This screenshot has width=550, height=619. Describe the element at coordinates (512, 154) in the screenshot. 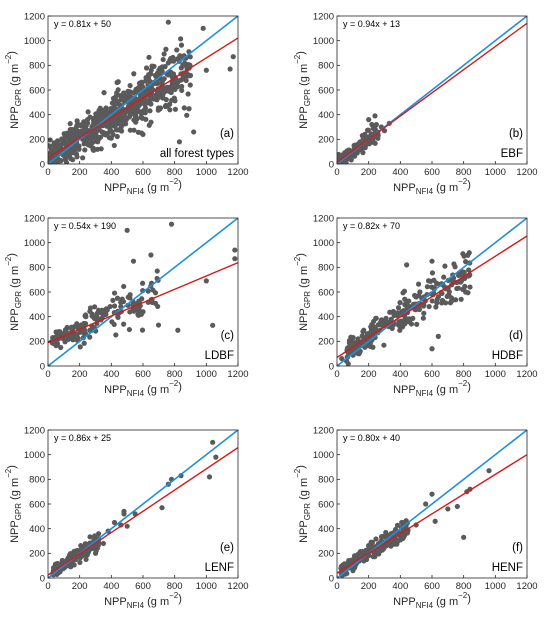

I see `forest-type-label: EBF` at that location.